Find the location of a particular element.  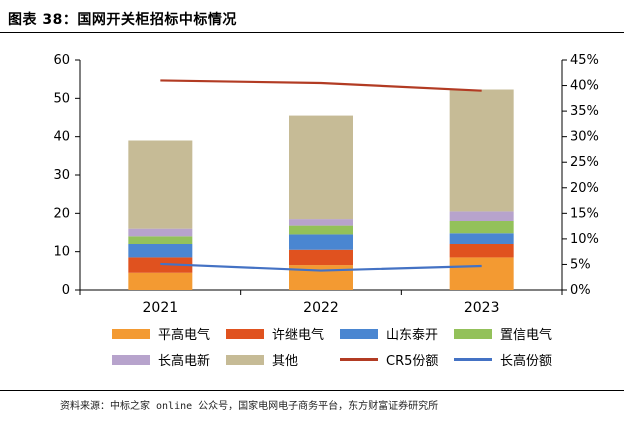

x-tick-label: 2022 is located at coordinates (321, 308).